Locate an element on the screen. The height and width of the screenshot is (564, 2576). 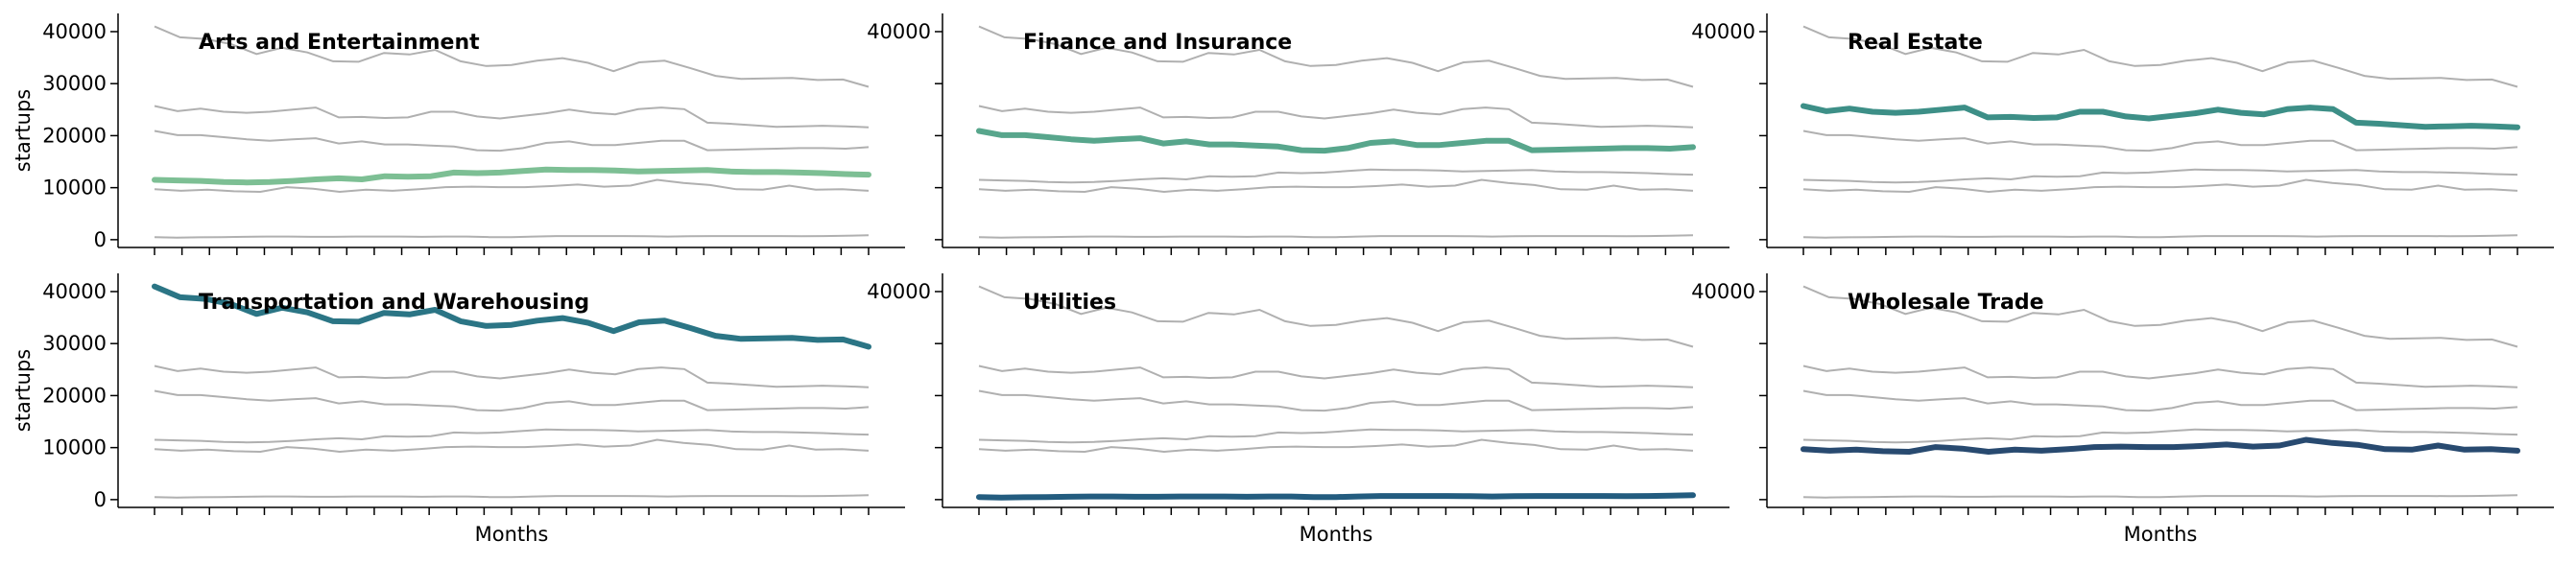
panel-title: Utilities is located at coordinates (1069, 303).